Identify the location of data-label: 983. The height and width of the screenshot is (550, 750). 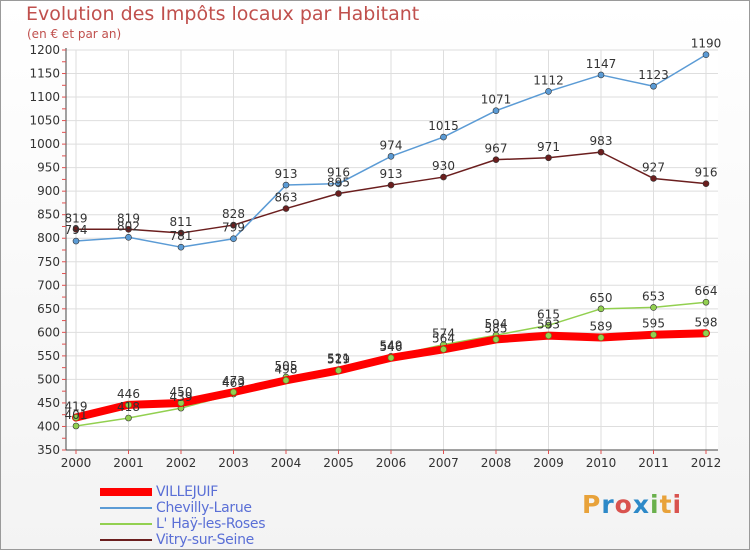
(601, 141).